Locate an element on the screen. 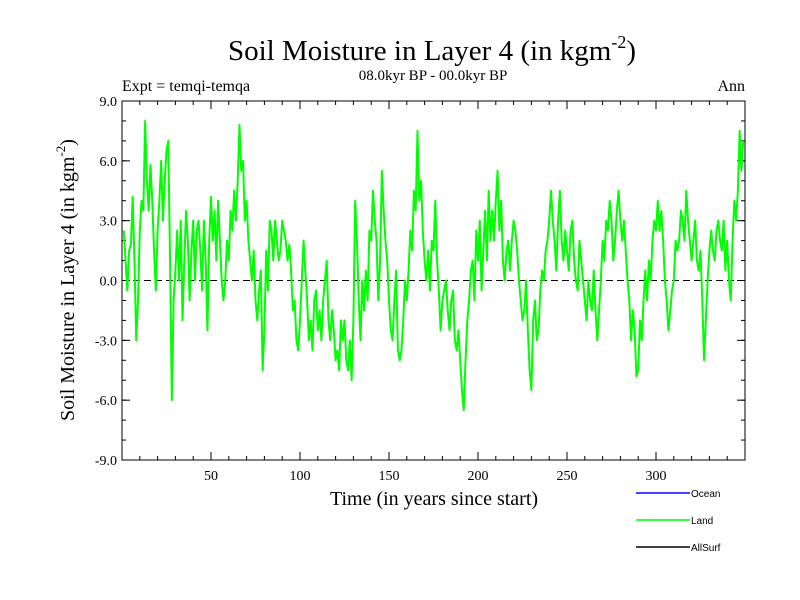 This screenshot has width=800, height=600. y-tick-label: -3.0 is located at coordinates (106, 341).